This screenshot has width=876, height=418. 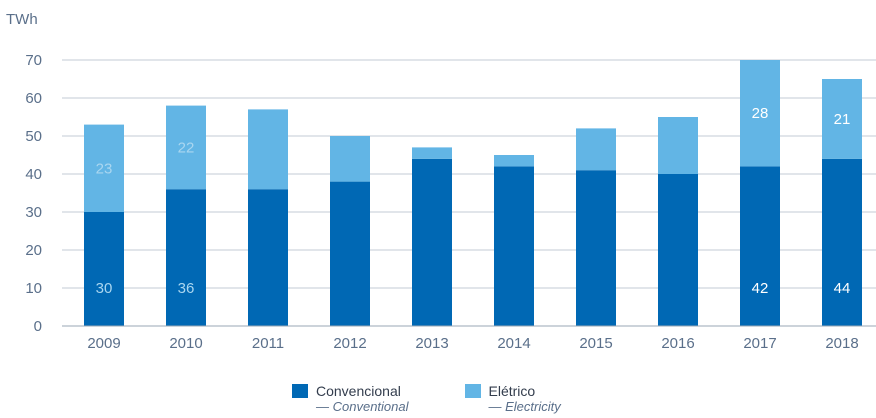 I want to click on x-tick-label: 2009, so click(x=103, y=343).